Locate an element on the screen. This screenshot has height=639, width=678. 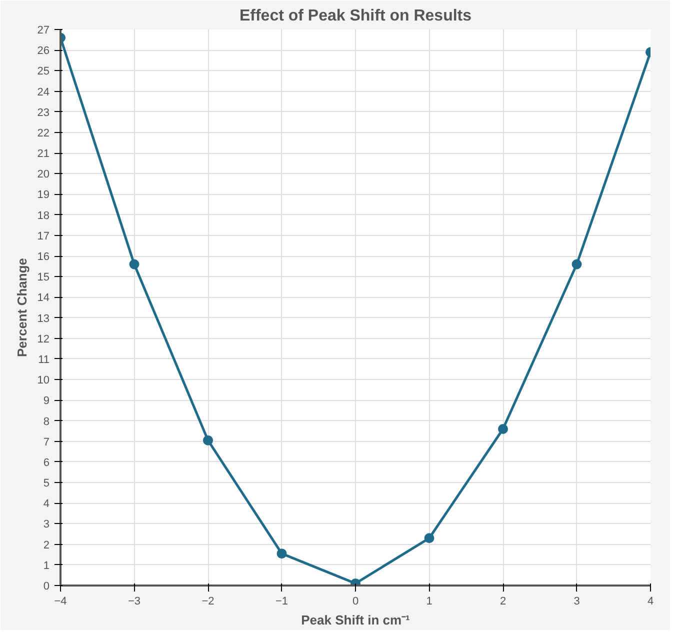
x-tick-label: 4 is located at coordinates (650, 602).